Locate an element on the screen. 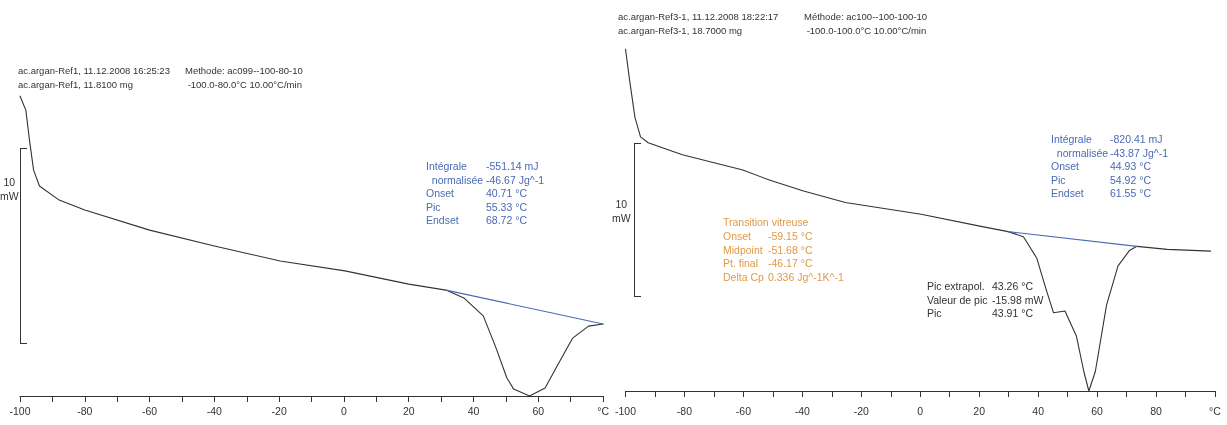 The width and height of the screenshot is (1227, 425). annotation: 43.26 °C -15.98 mW 43.91 °C is located at coordinates (1018, 300).